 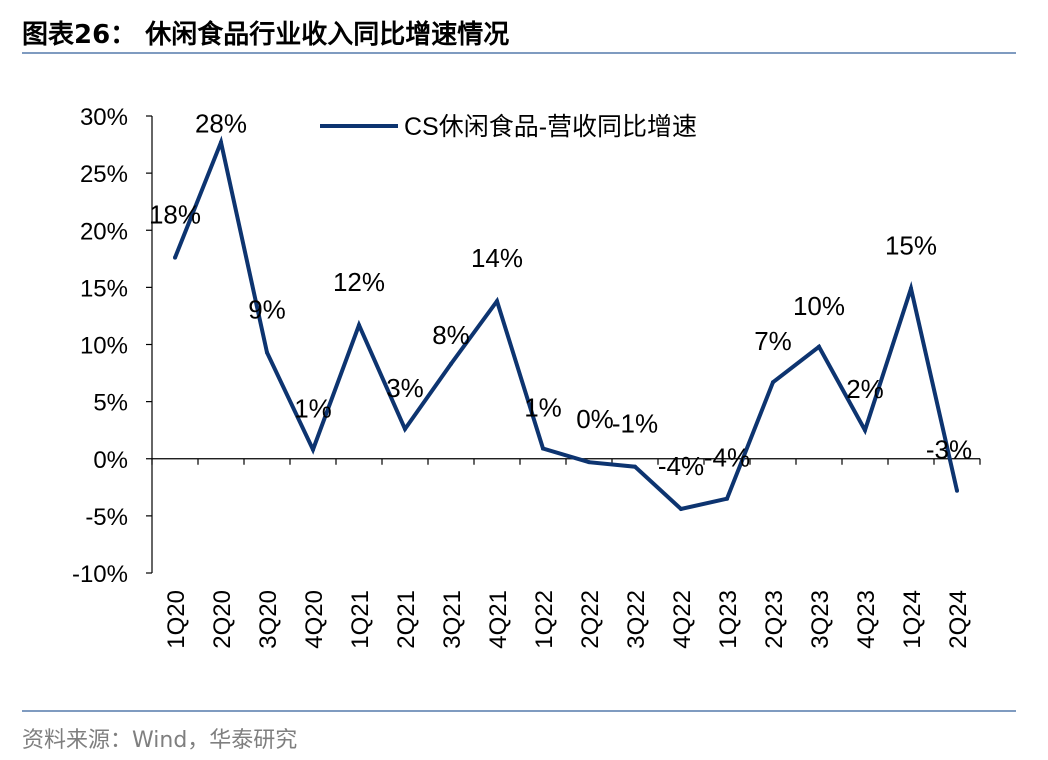 What do you see at coordinates (519, 53) in the screenshot?
I see `title-divider` at bounding box center [519, 53].